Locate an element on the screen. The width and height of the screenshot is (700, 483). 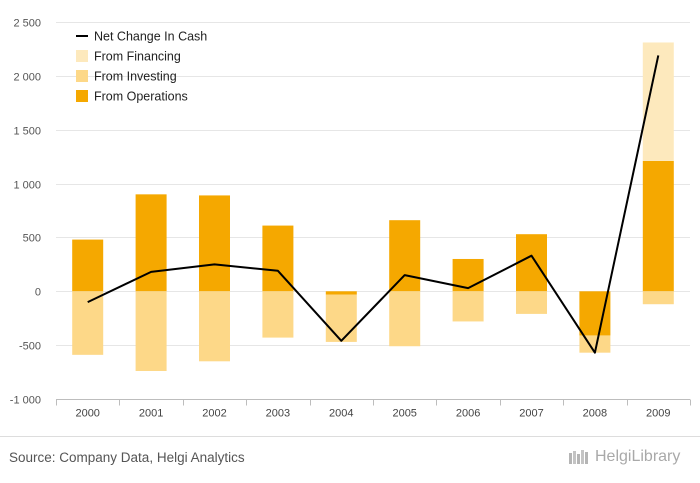
helgi-library-logo: HelgiLibrary is located at coordinates (624, 457).